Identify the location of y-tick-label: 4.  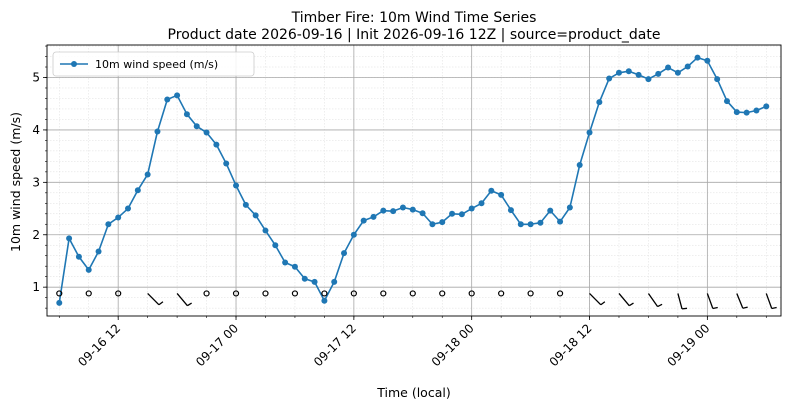
(36, 130).